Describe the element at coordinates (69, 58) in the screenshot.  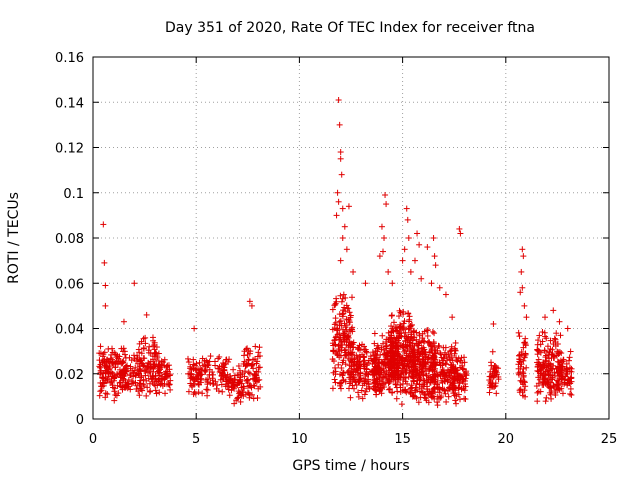
I see `y-tick-label: 0.16` at that location.